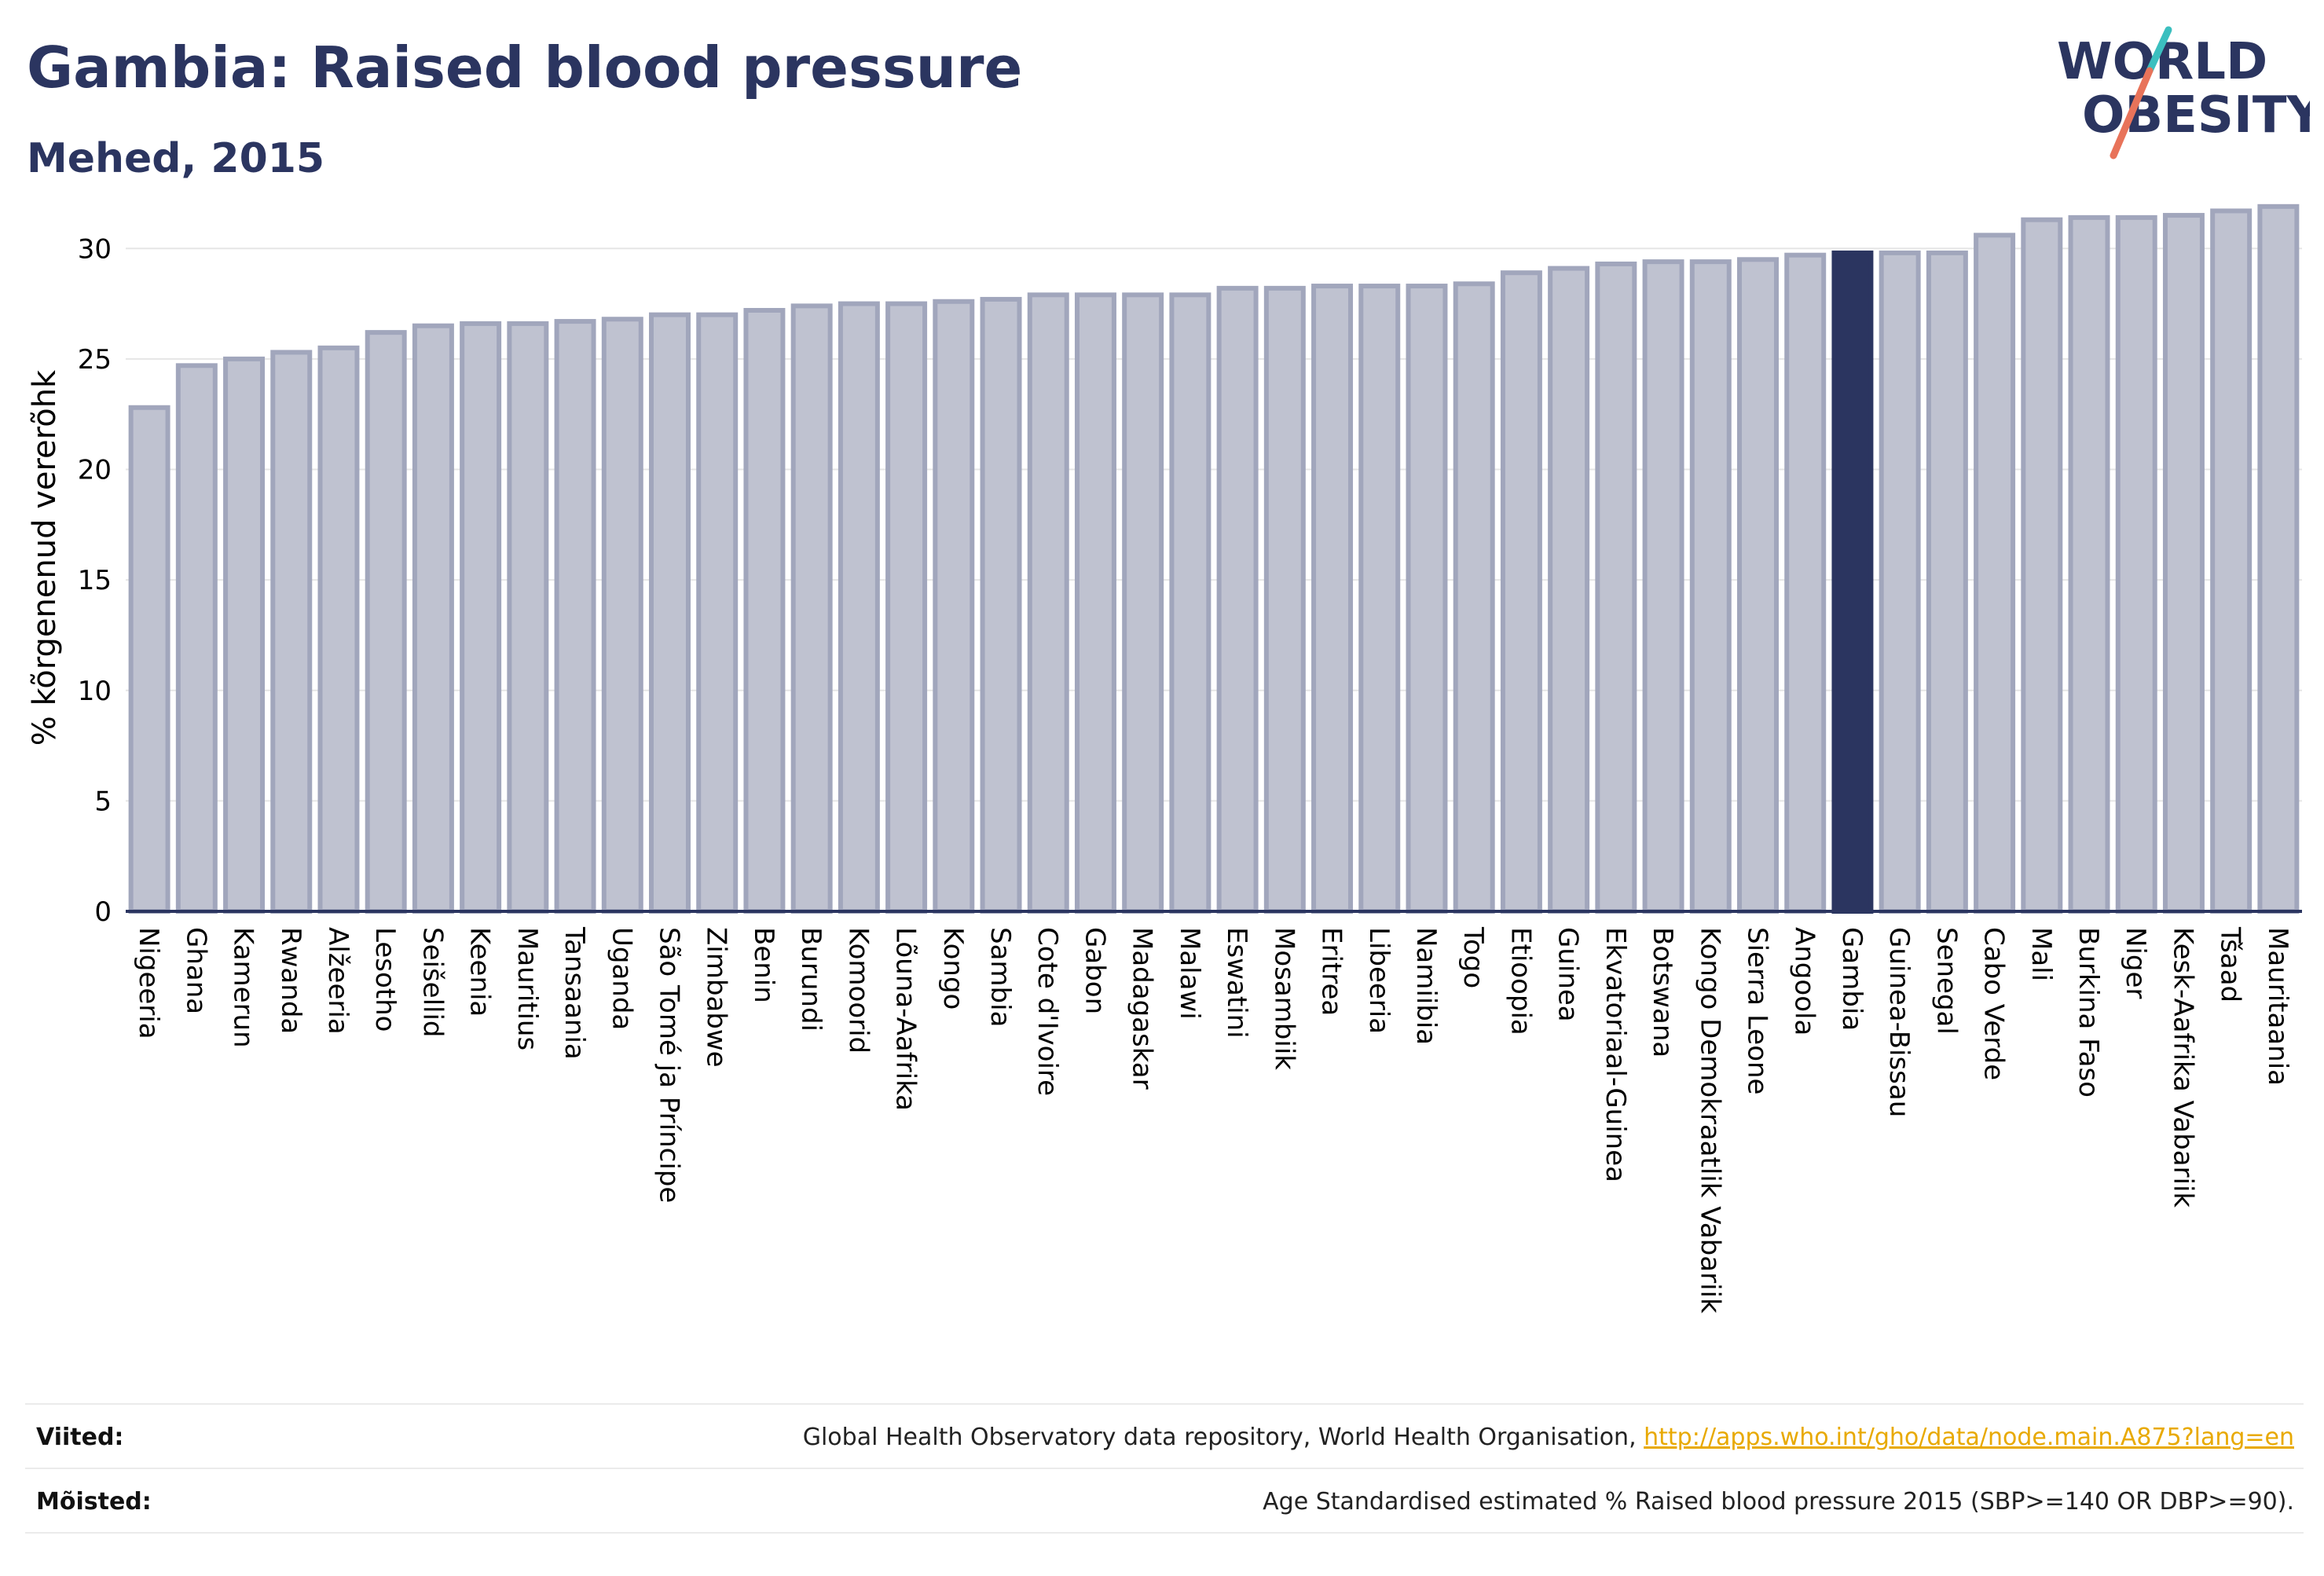 The image size is (2324, 1576). I want to click on bar-sambia, so click(1001, 605).